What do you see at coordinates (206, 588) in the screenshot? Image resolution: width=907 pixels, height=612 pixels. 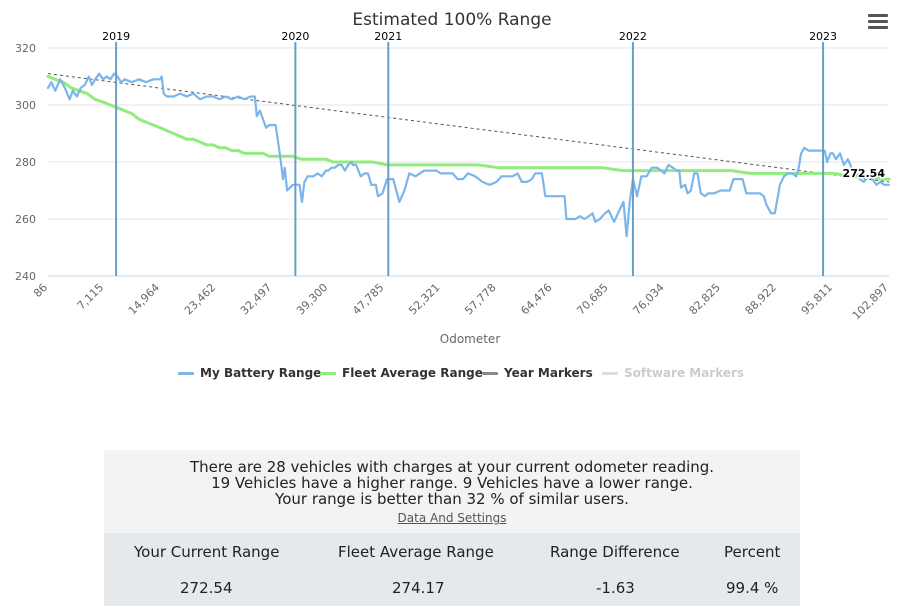 I see `value-current-range: 272.54` at bounding box center [206, 588].